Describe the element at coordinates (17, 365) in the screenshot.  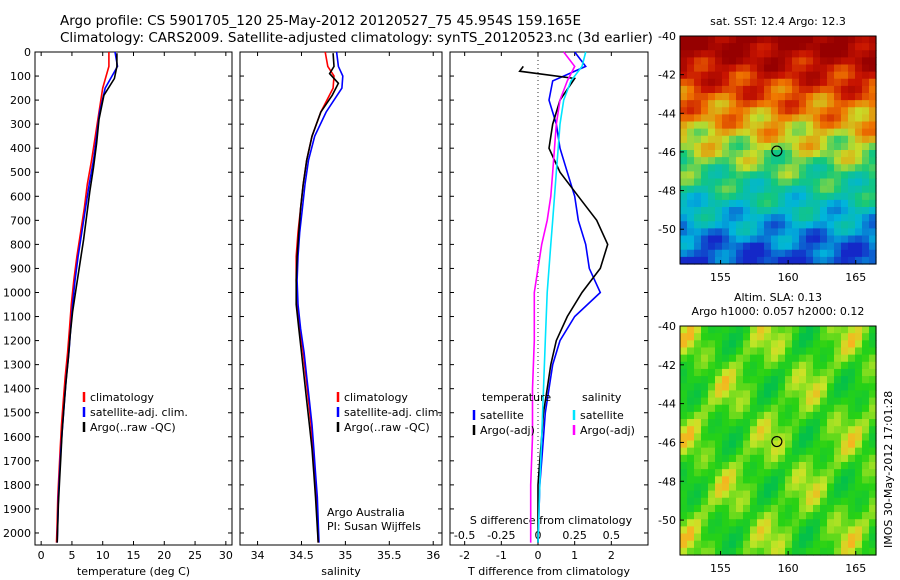
I see `y-tick-label: 1300` at that location.